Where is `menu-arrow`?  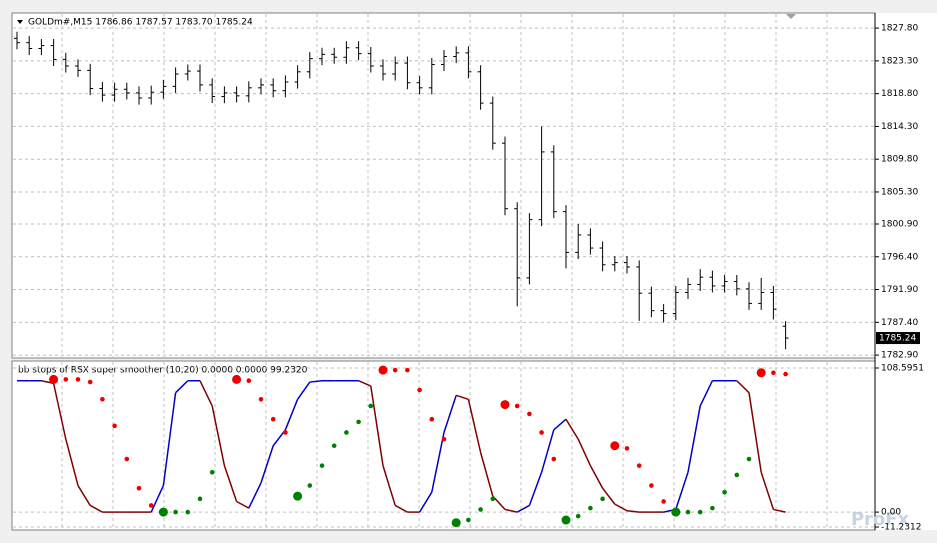
menu-arrow is located at coordinates (20, 22).